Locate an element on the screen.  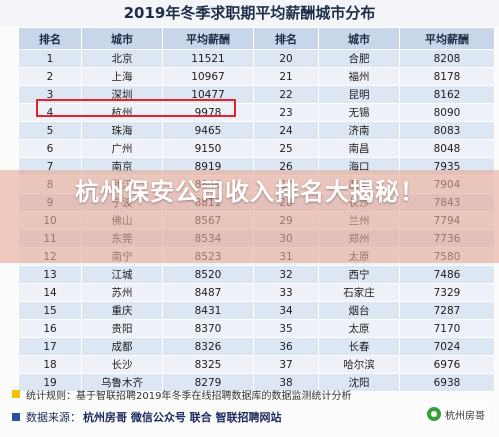
table-cell: 长沙 is located at coordinates (122, 364).